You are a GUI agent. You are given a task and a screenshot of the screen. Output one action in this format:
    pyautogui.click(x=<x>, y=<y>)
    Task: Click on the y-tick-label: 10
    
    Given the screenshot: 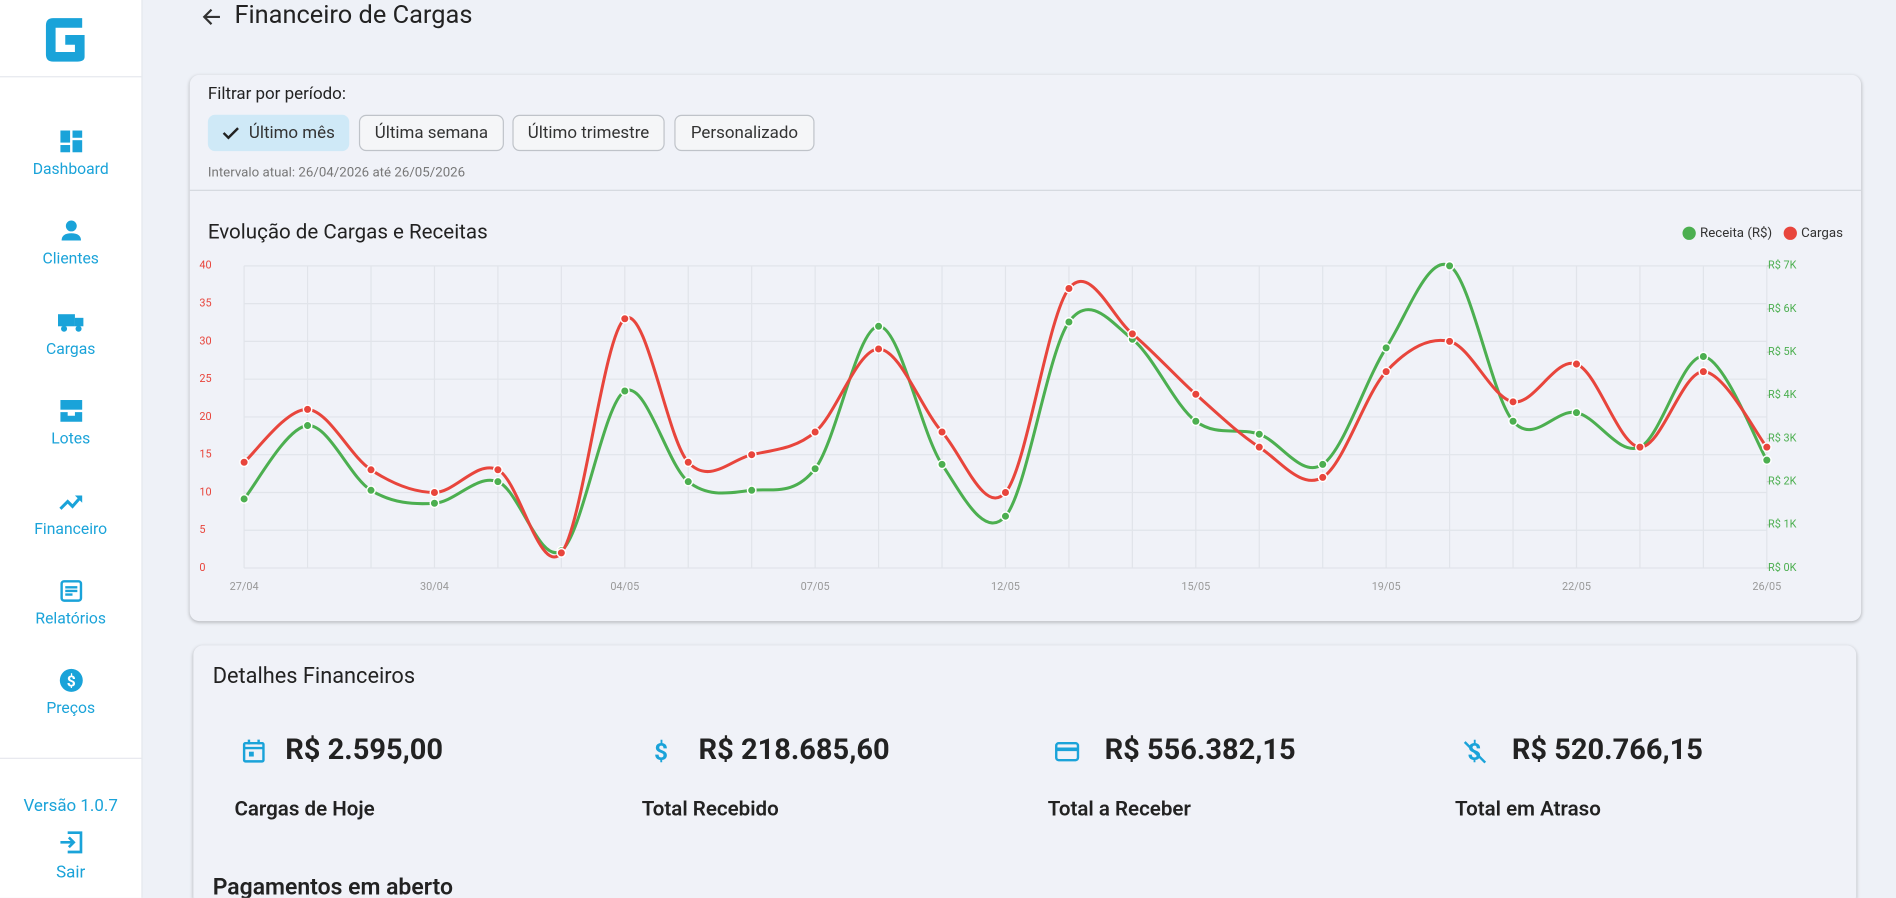 What is the action you would take?
    pyautogui.click(x=205, y=491)
    